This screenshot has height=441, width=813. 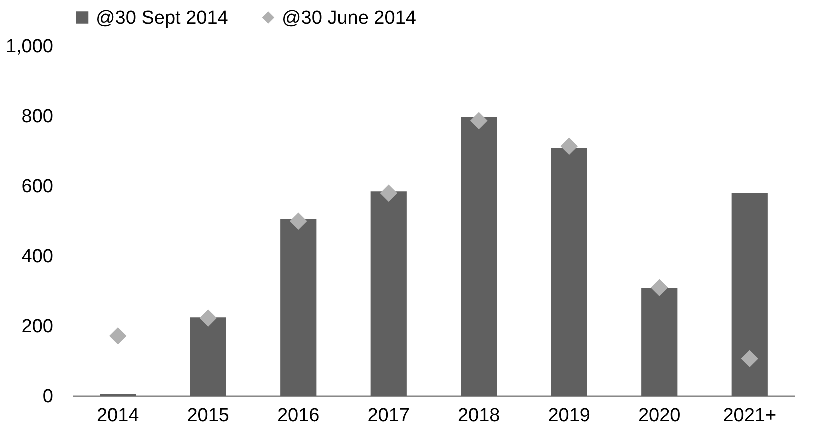 What do you see at coordinates (569, 416) in the screenshot?
I see `x-tick-label: 2019` at bounding box center [569, 416].